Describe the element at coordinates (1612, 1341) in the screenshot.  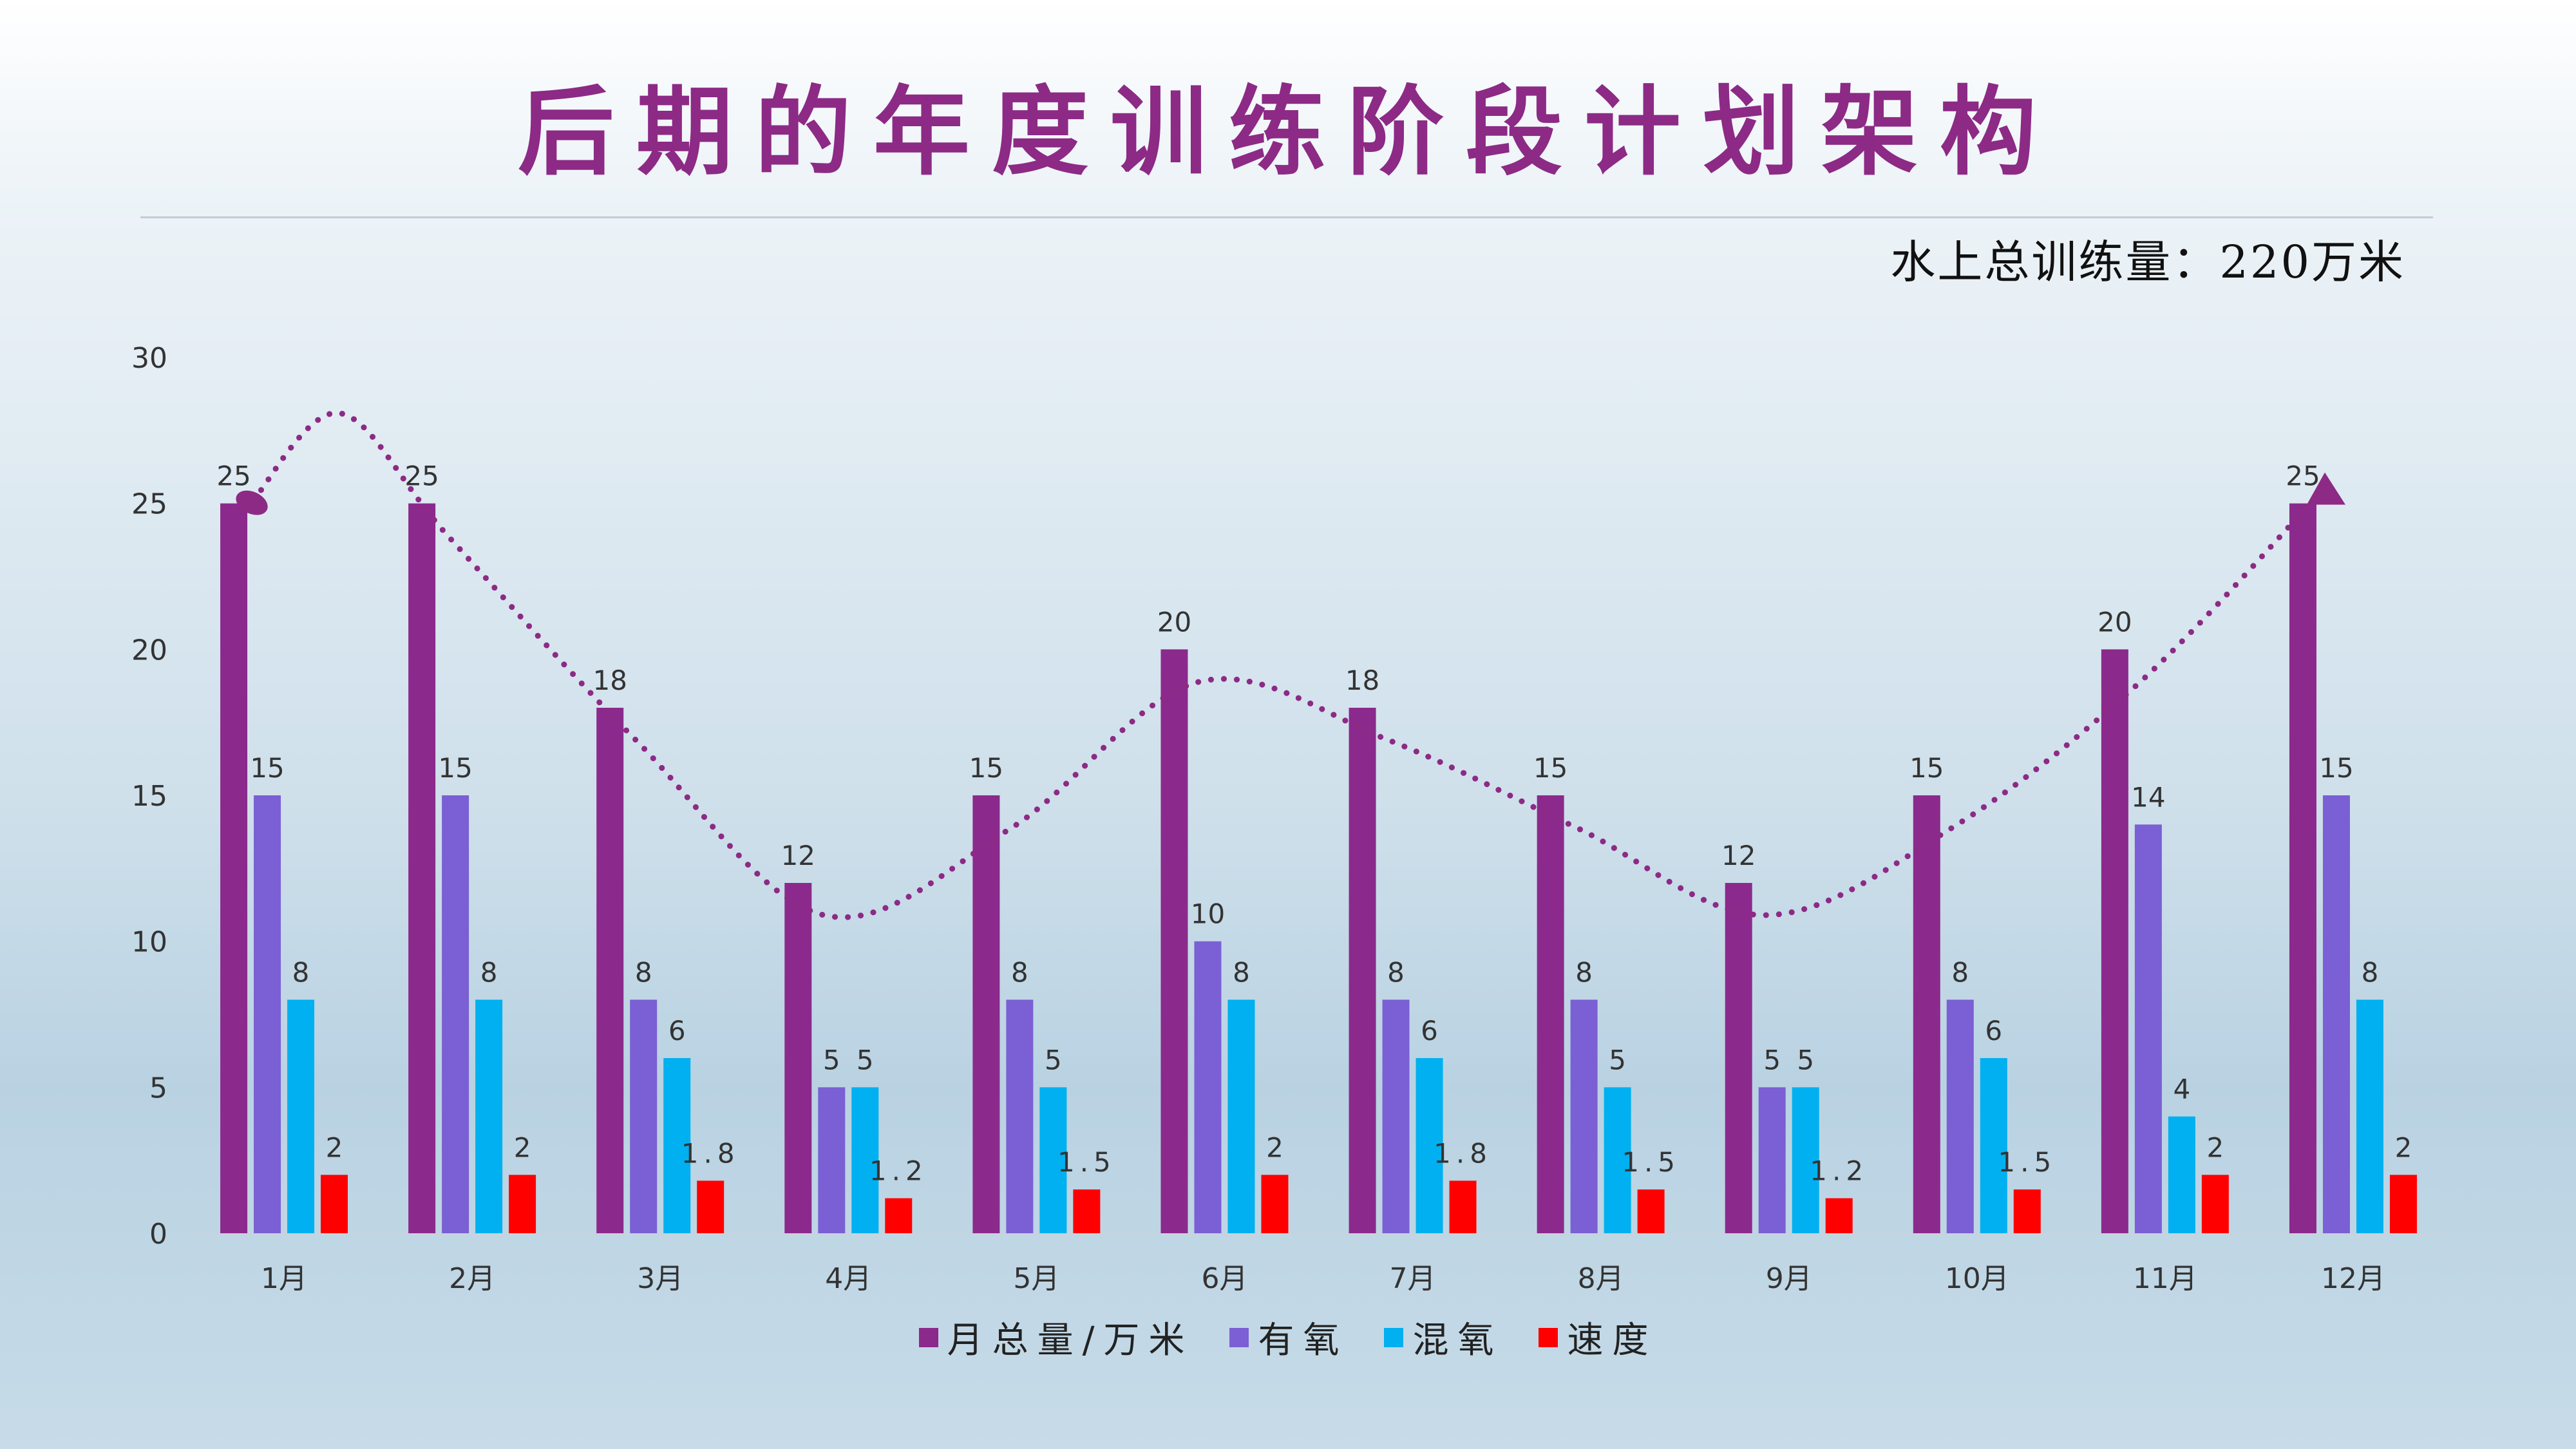
I see `legend-label-speed: 速度` at that location.